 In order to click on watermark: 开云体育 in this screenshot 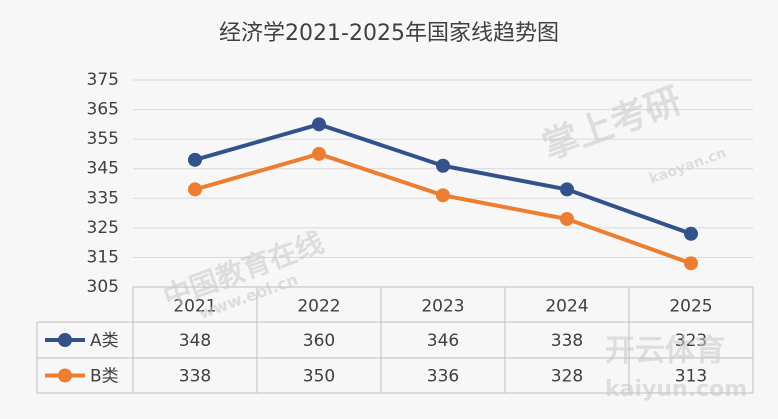, I will do `click(665, 351)`.